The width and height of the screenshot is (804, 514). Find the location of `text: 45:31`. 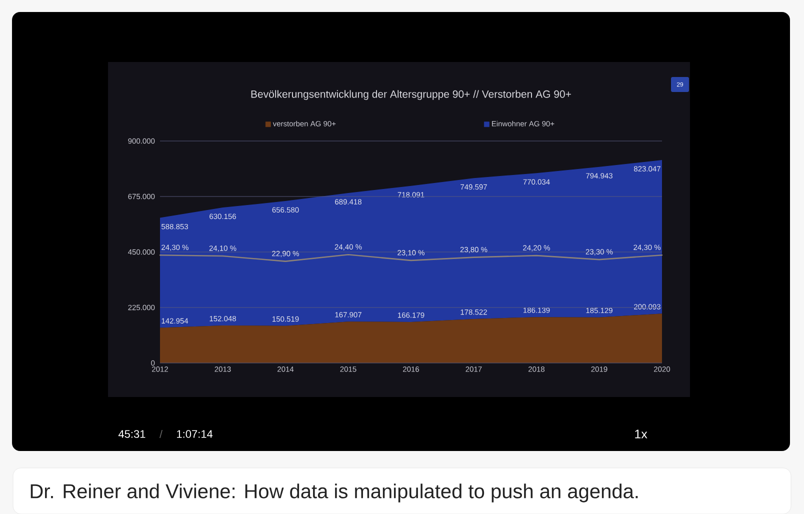

text: 45:31 is located at coordinates (132, 434).